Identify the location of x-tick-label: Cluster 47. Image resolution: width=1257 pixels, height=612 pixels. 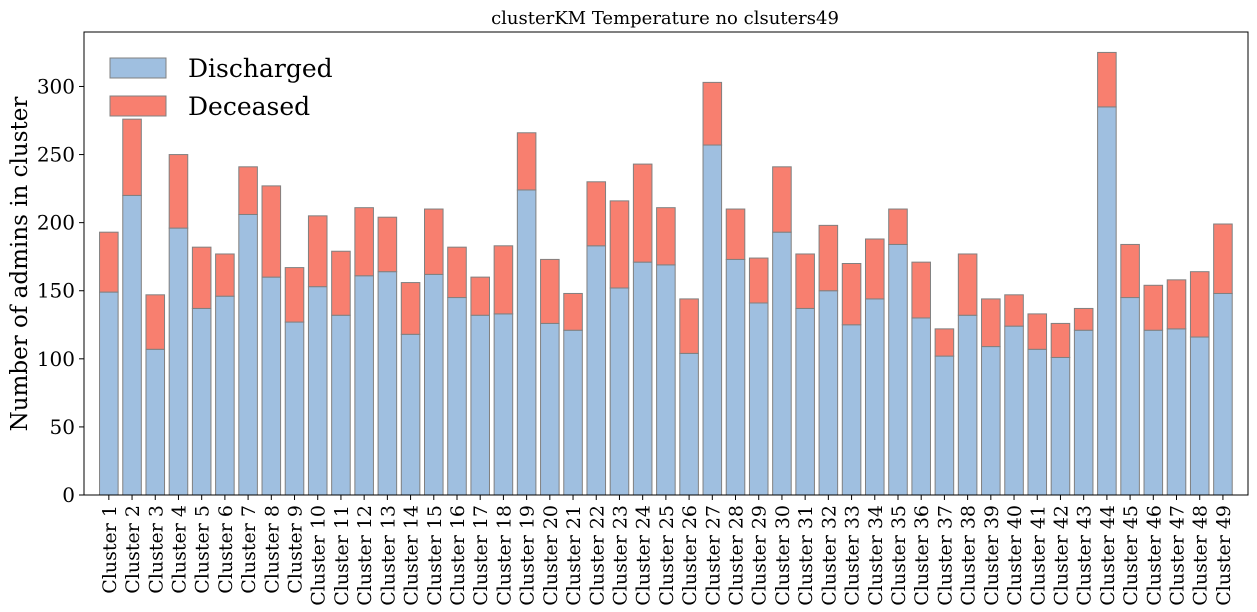
(1178, 555).